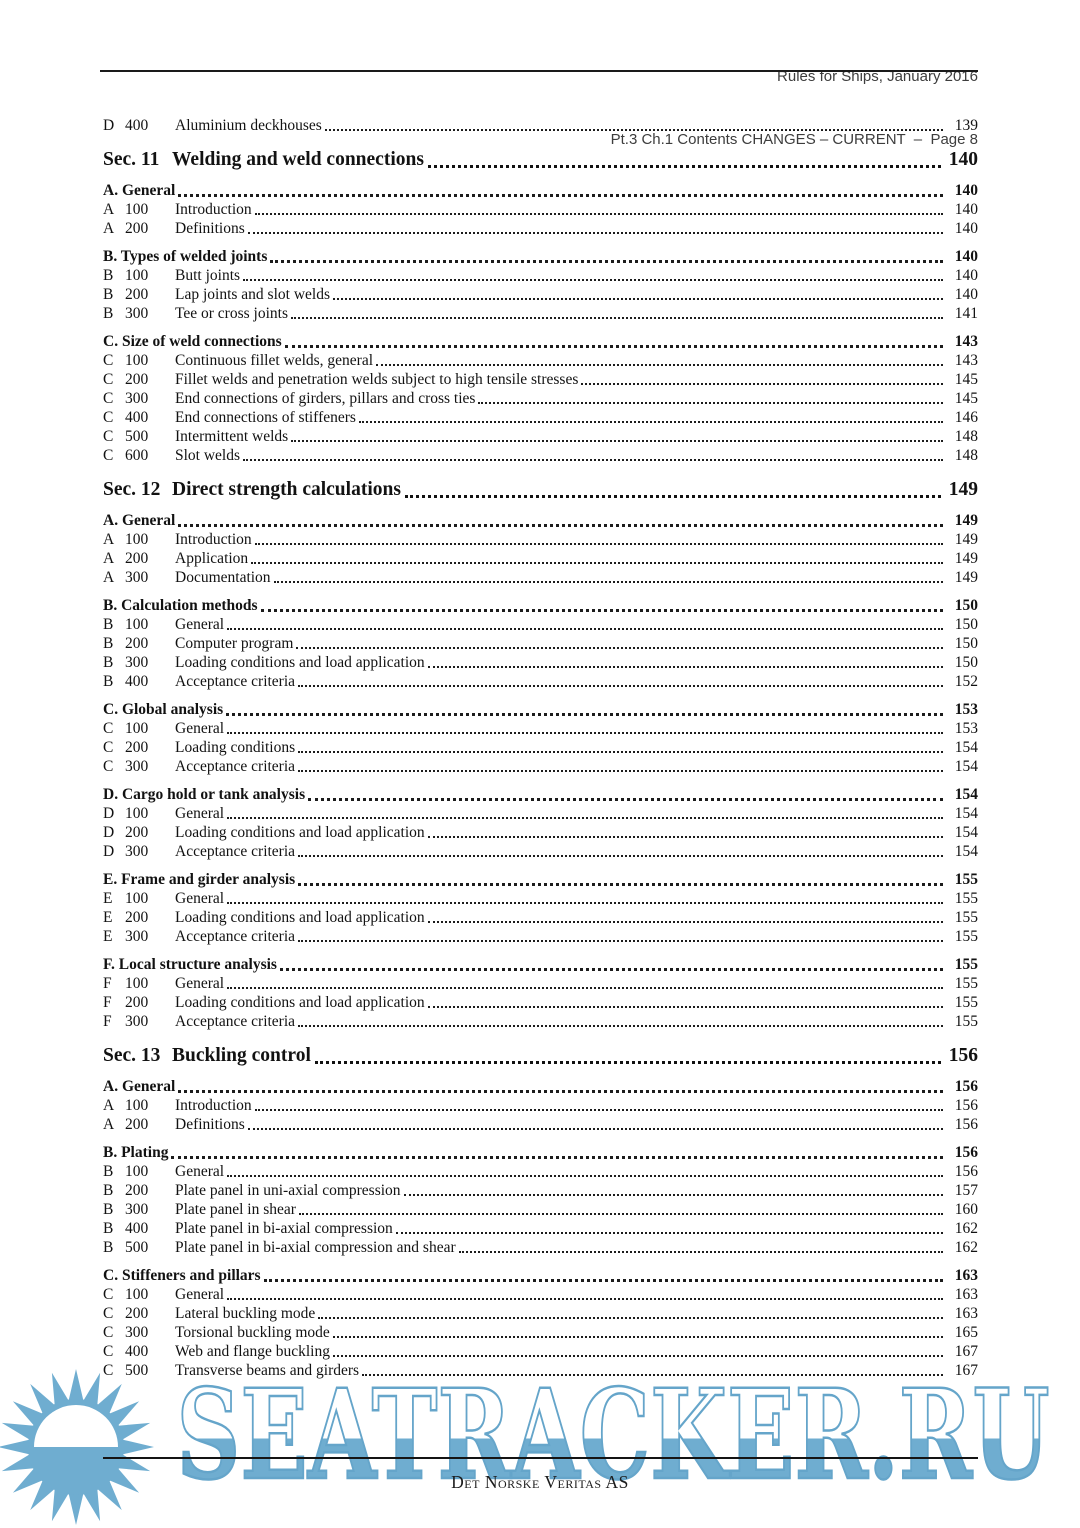  I want to click on toc-page-number: 155, so click(966, 983).